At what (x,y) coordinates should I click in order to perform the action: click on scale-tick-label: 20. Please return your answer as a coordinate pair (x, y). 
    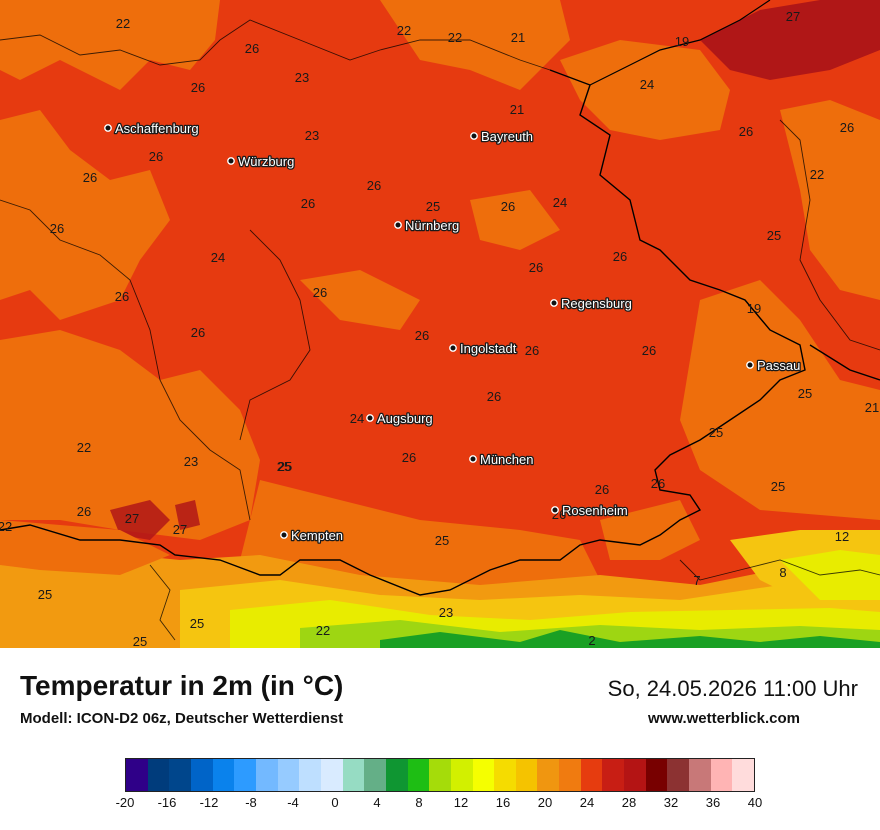
    Looking at the image, I should click on (545, 802).